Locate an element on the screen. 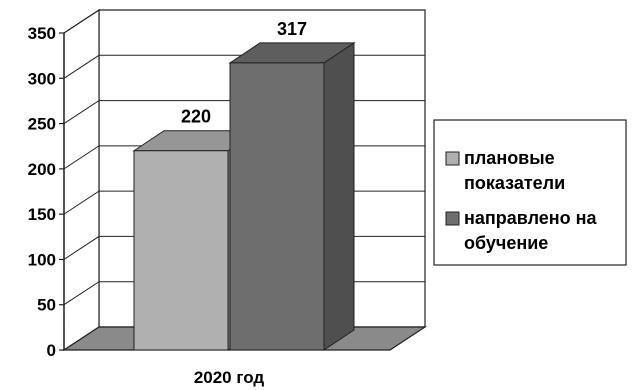 The width and height of the screenshot is (637, 390). legend-box is located at coordinates (530, 192).